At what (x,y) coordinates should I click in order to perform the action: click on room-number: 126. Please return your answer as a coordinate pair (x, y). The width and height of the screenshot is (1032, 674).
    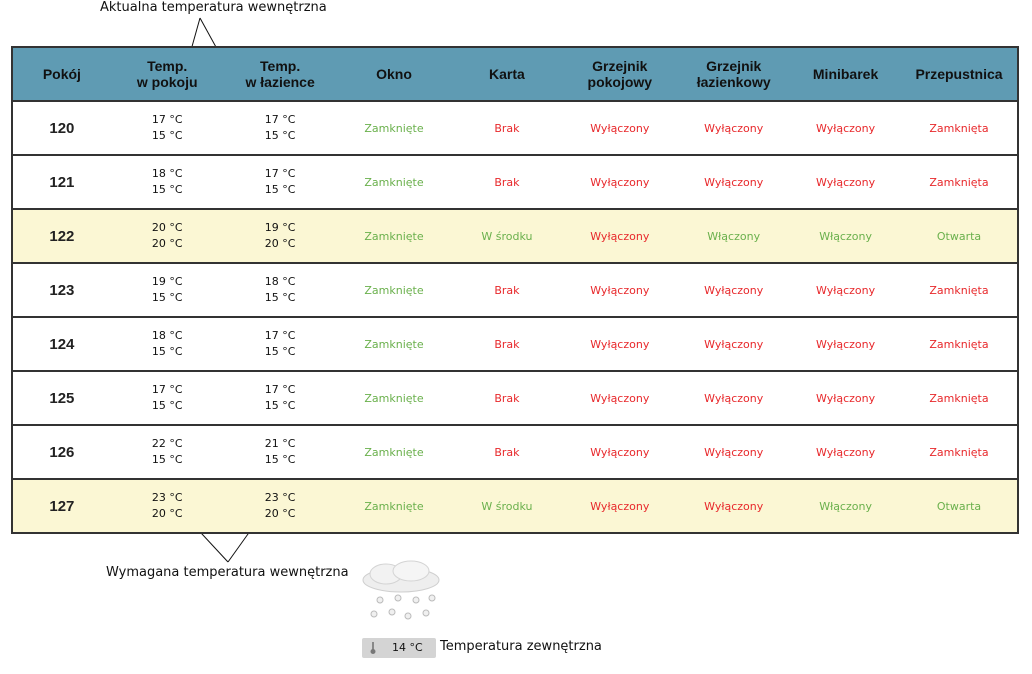
    Looking at the image, I should click on (61, 452).